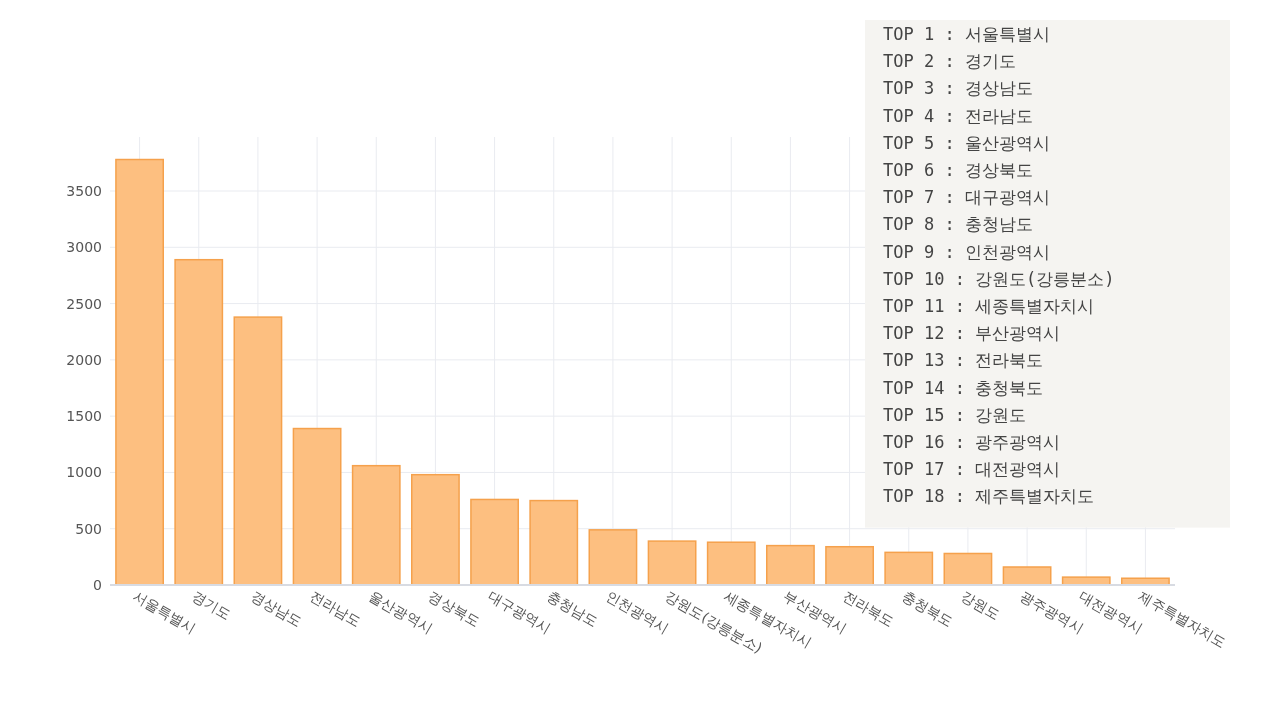 Image resolution: width=1280 pixels, height=720 pixels. Describe the element at coordinates (88, 528) in the screenshot. I see `y-tick-label: 500` at that location.